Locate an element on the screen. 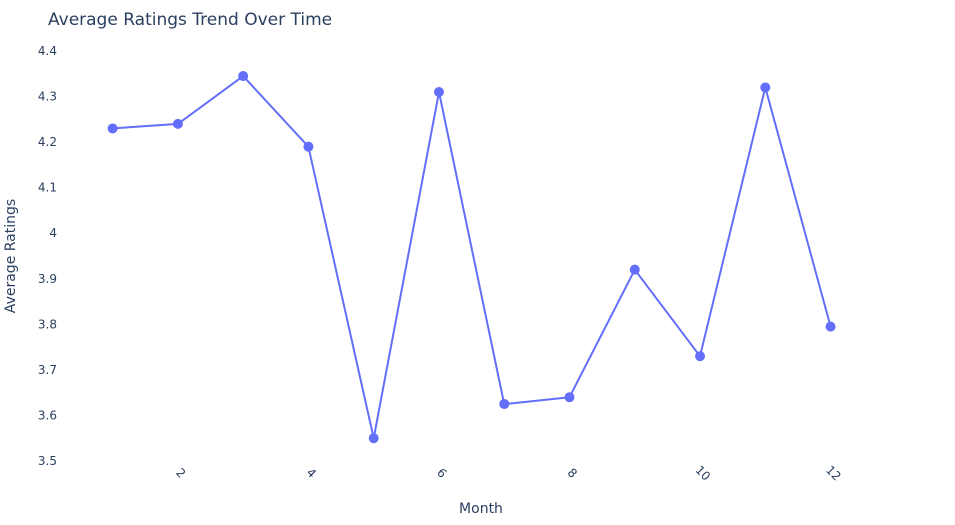  x-tick-label: 8 is located at coordinates (572, 473).